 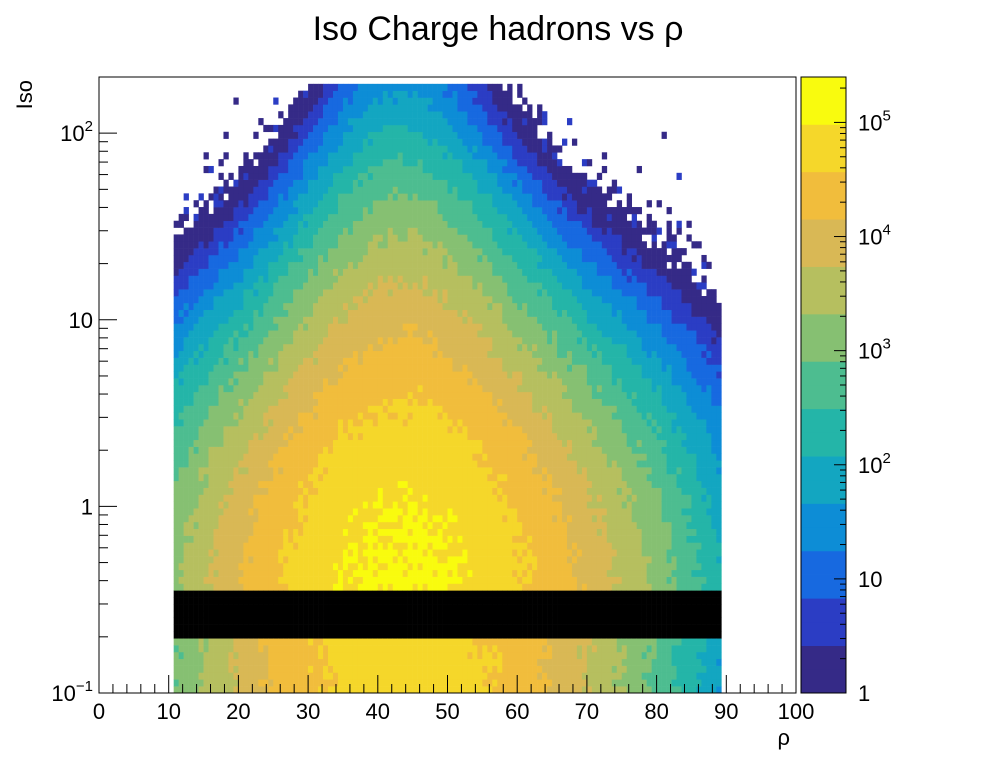 What do you see at coordinates (306, 368) in the screenshot?
I see `heatmap-cell-2057` at bounding box center [306, 368].